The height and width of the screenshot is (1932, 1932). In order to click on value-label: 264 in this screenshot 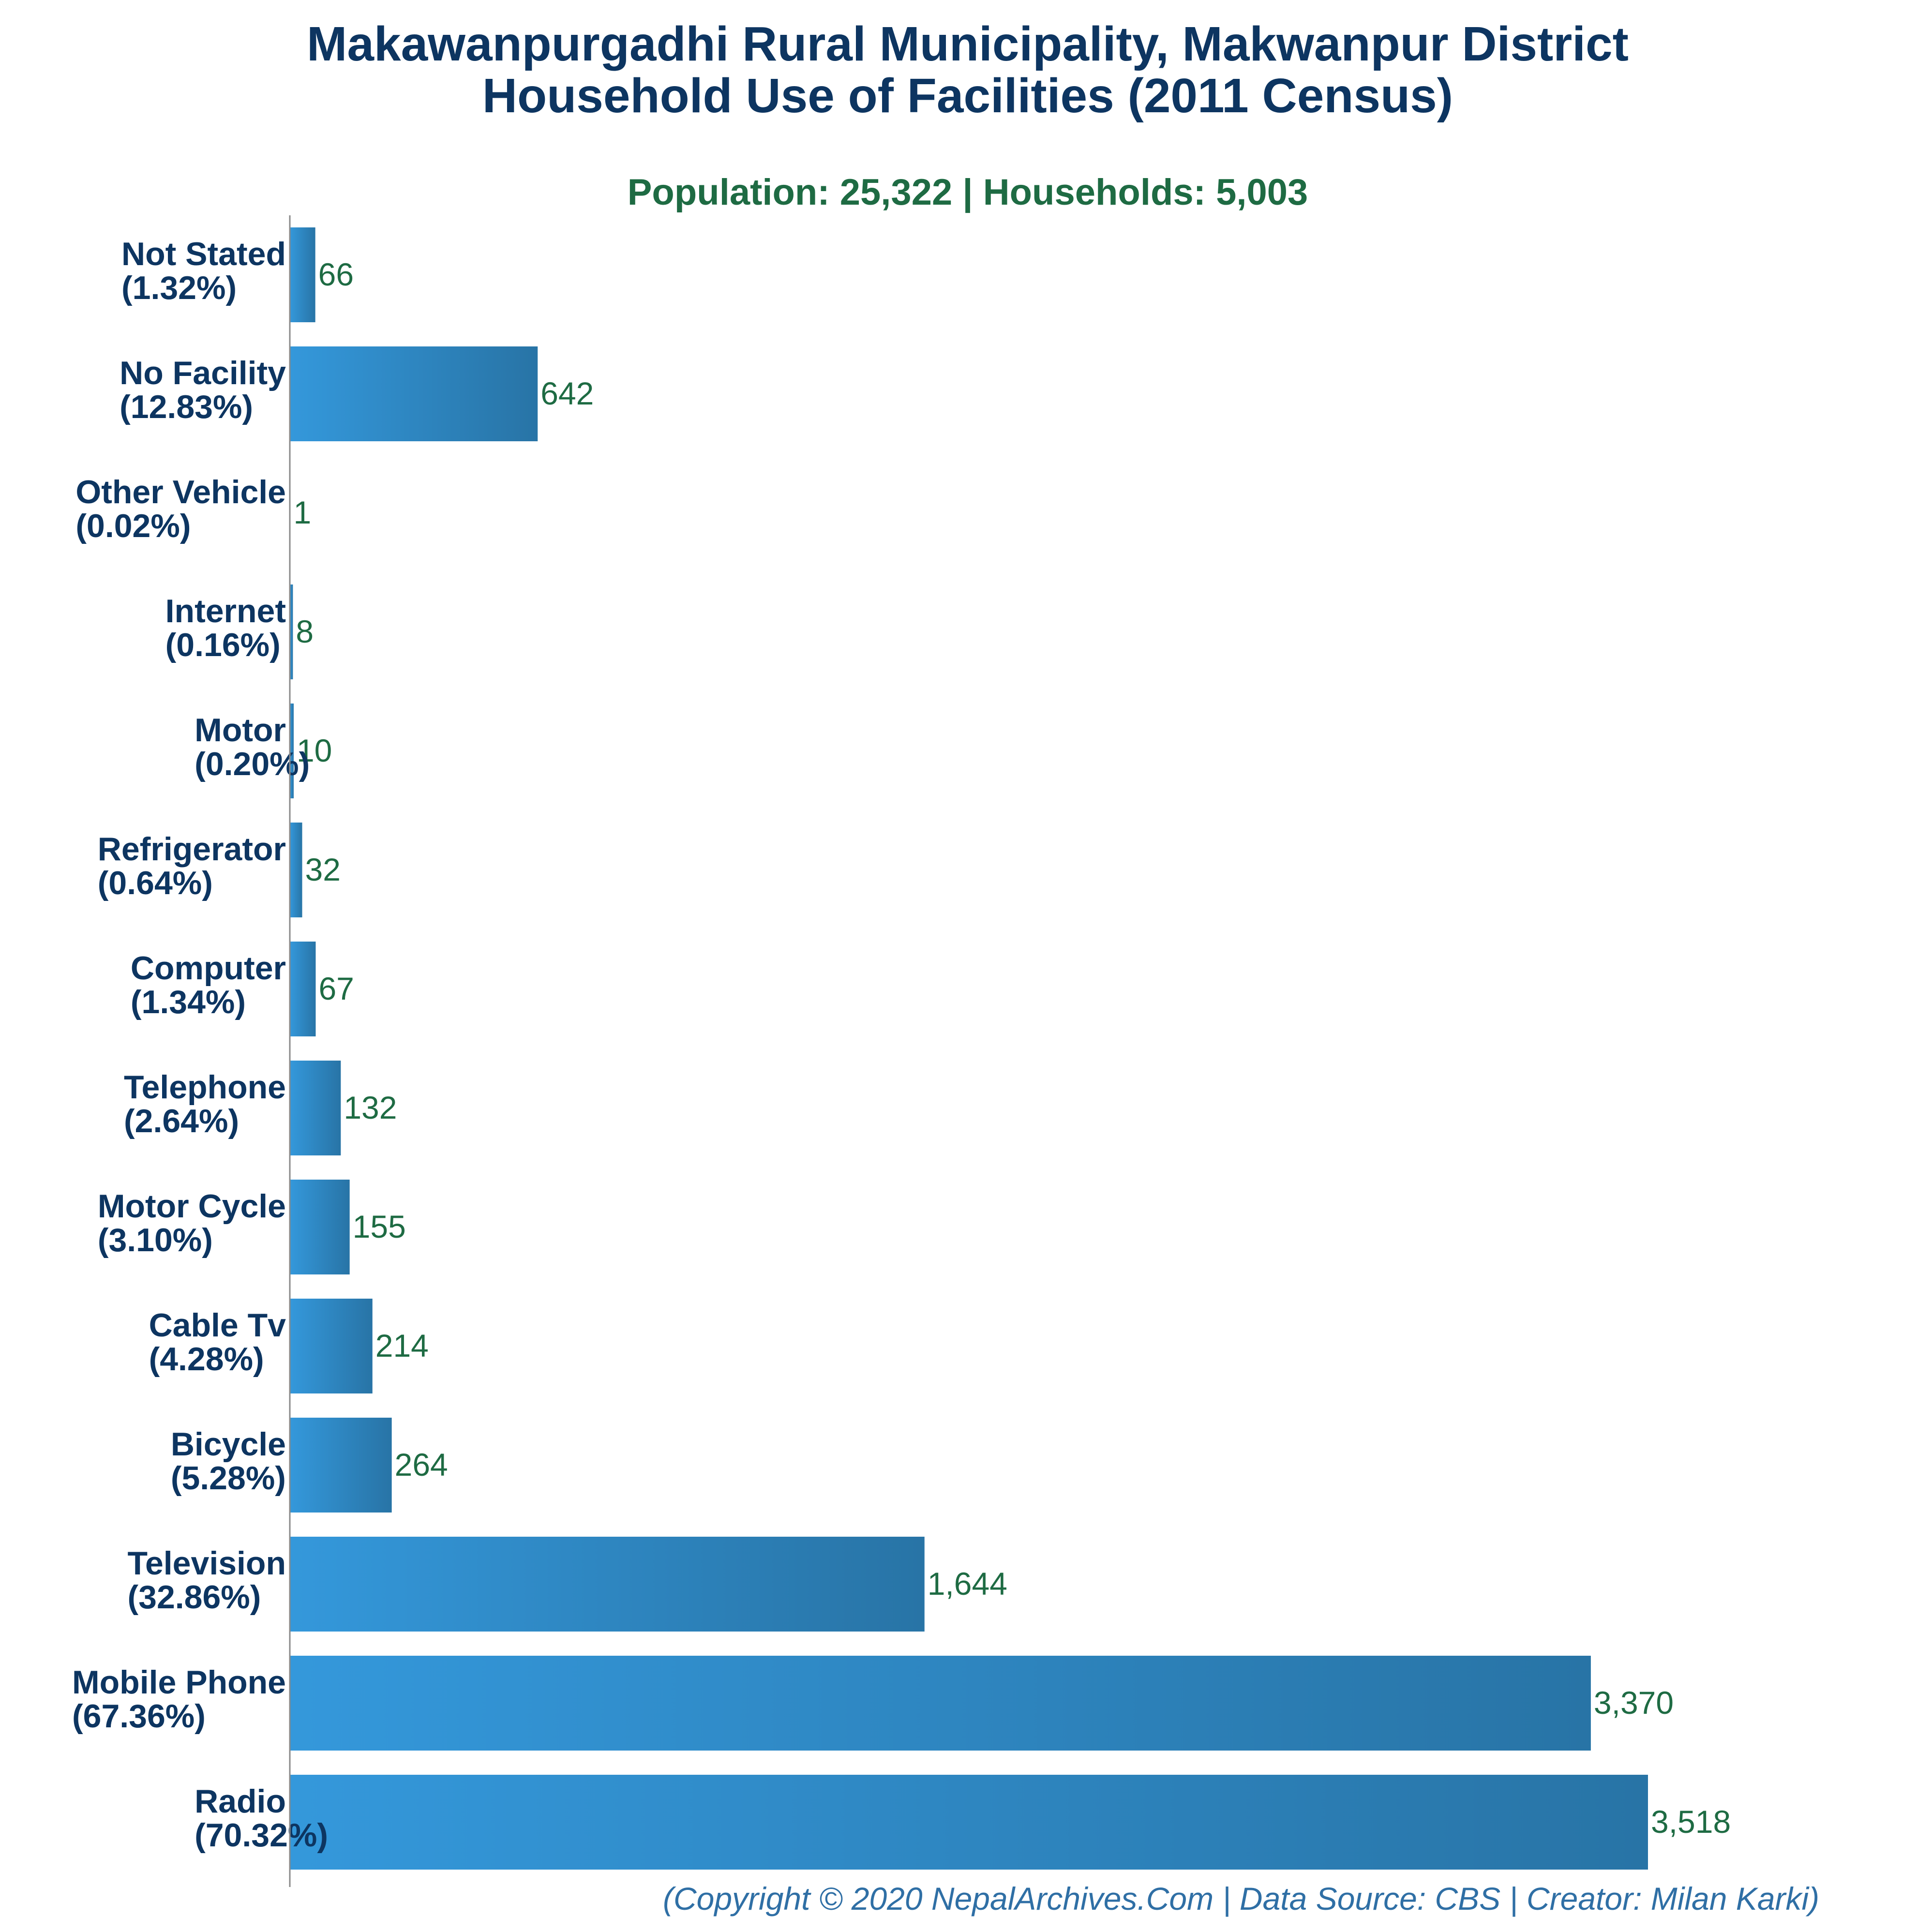, I will do `click(421, 1465)`.